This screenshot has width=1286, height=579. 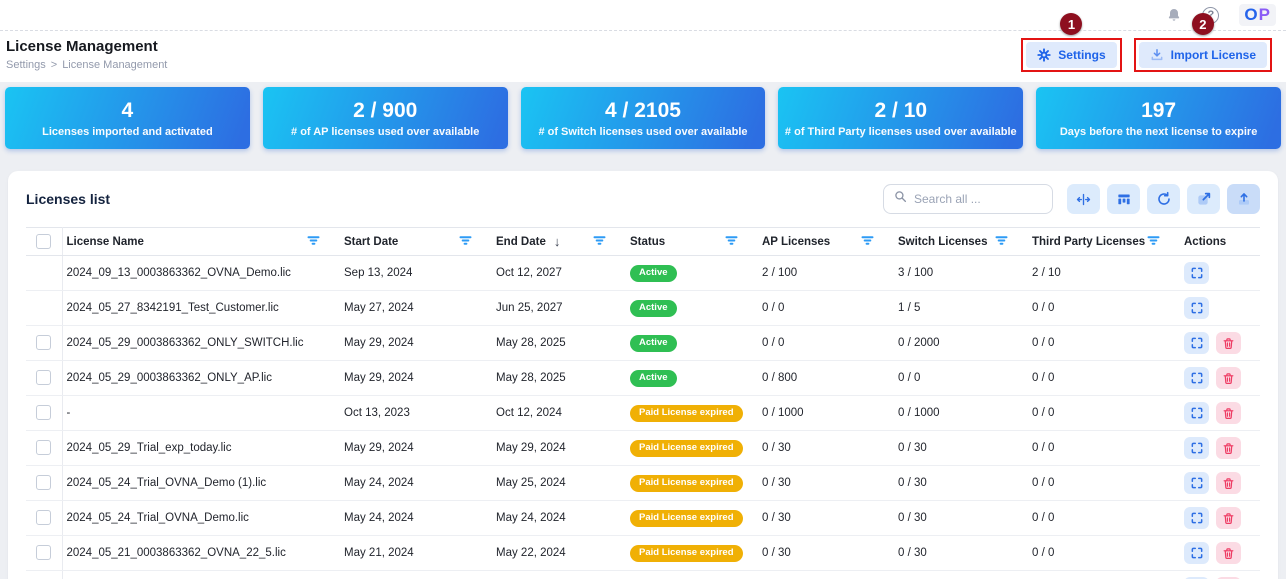 I want to click on switch-licenses-cell: 1 / 5, so click(x=961, y=308).